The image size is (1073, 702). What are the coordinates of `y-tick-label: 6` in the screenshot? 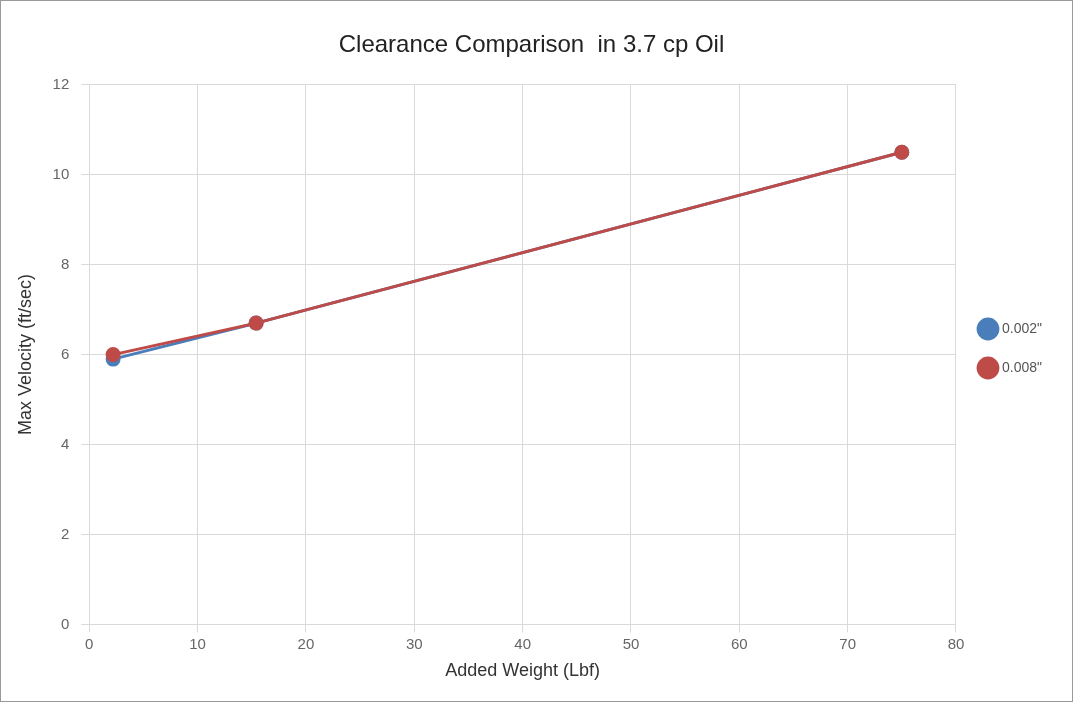 It's located at (65, 353).